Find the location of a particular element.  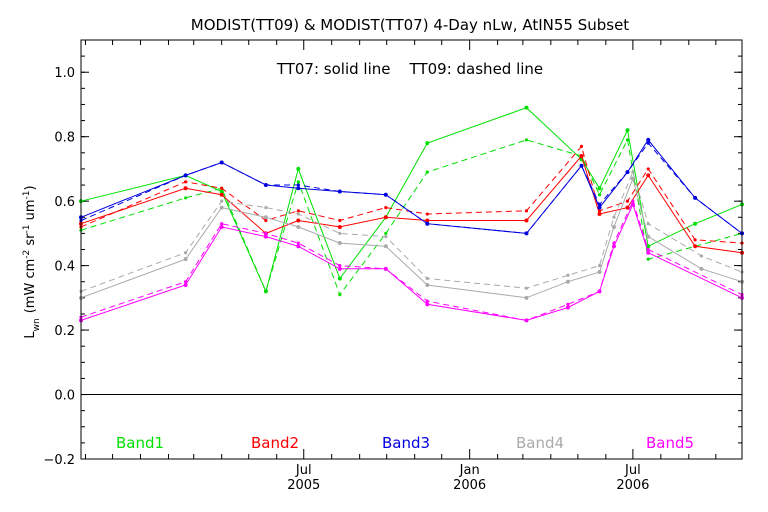

y-axis-title-units: (mW cm is located at coordinates (30, 286).